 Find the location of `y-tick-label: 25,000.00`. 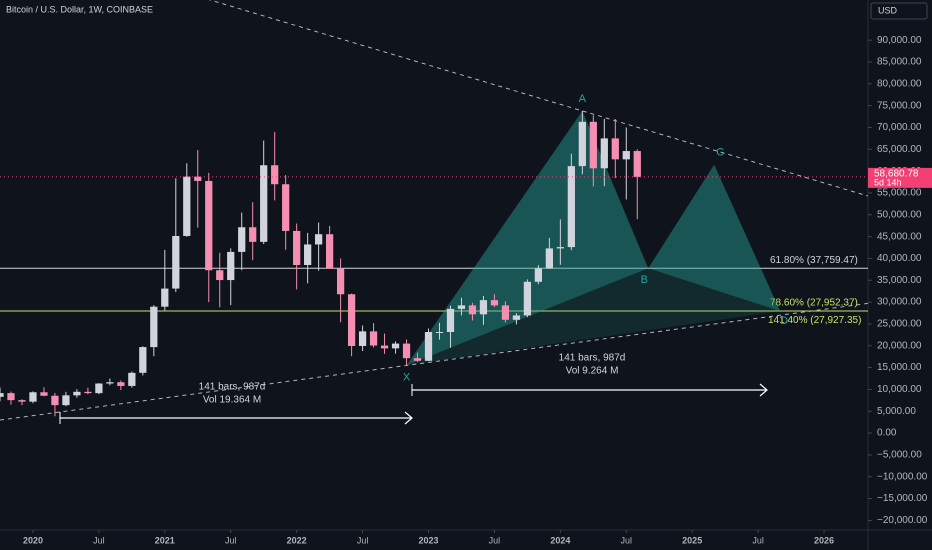

y-tick-label: 25,000.00 is located at coordinates (899, 324).